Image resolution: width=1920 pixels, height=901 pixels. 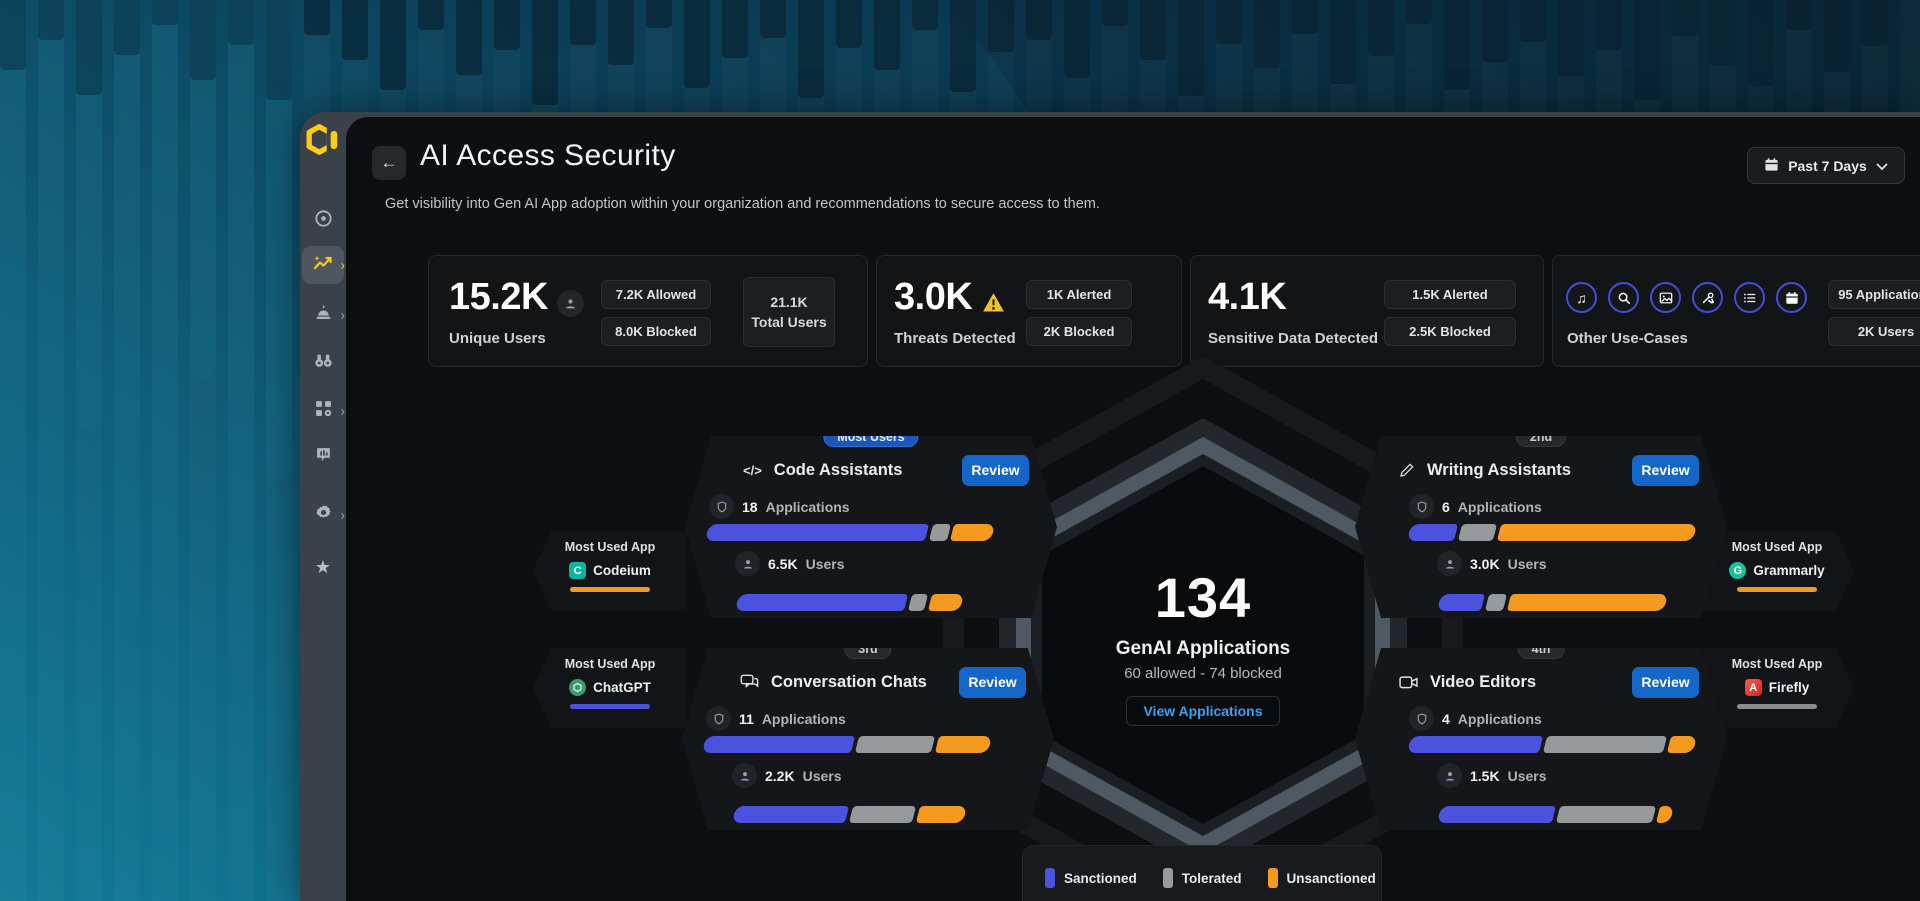 I want to click on stat-label: Sensitive Data Detected, so click(x=1293, y=338).